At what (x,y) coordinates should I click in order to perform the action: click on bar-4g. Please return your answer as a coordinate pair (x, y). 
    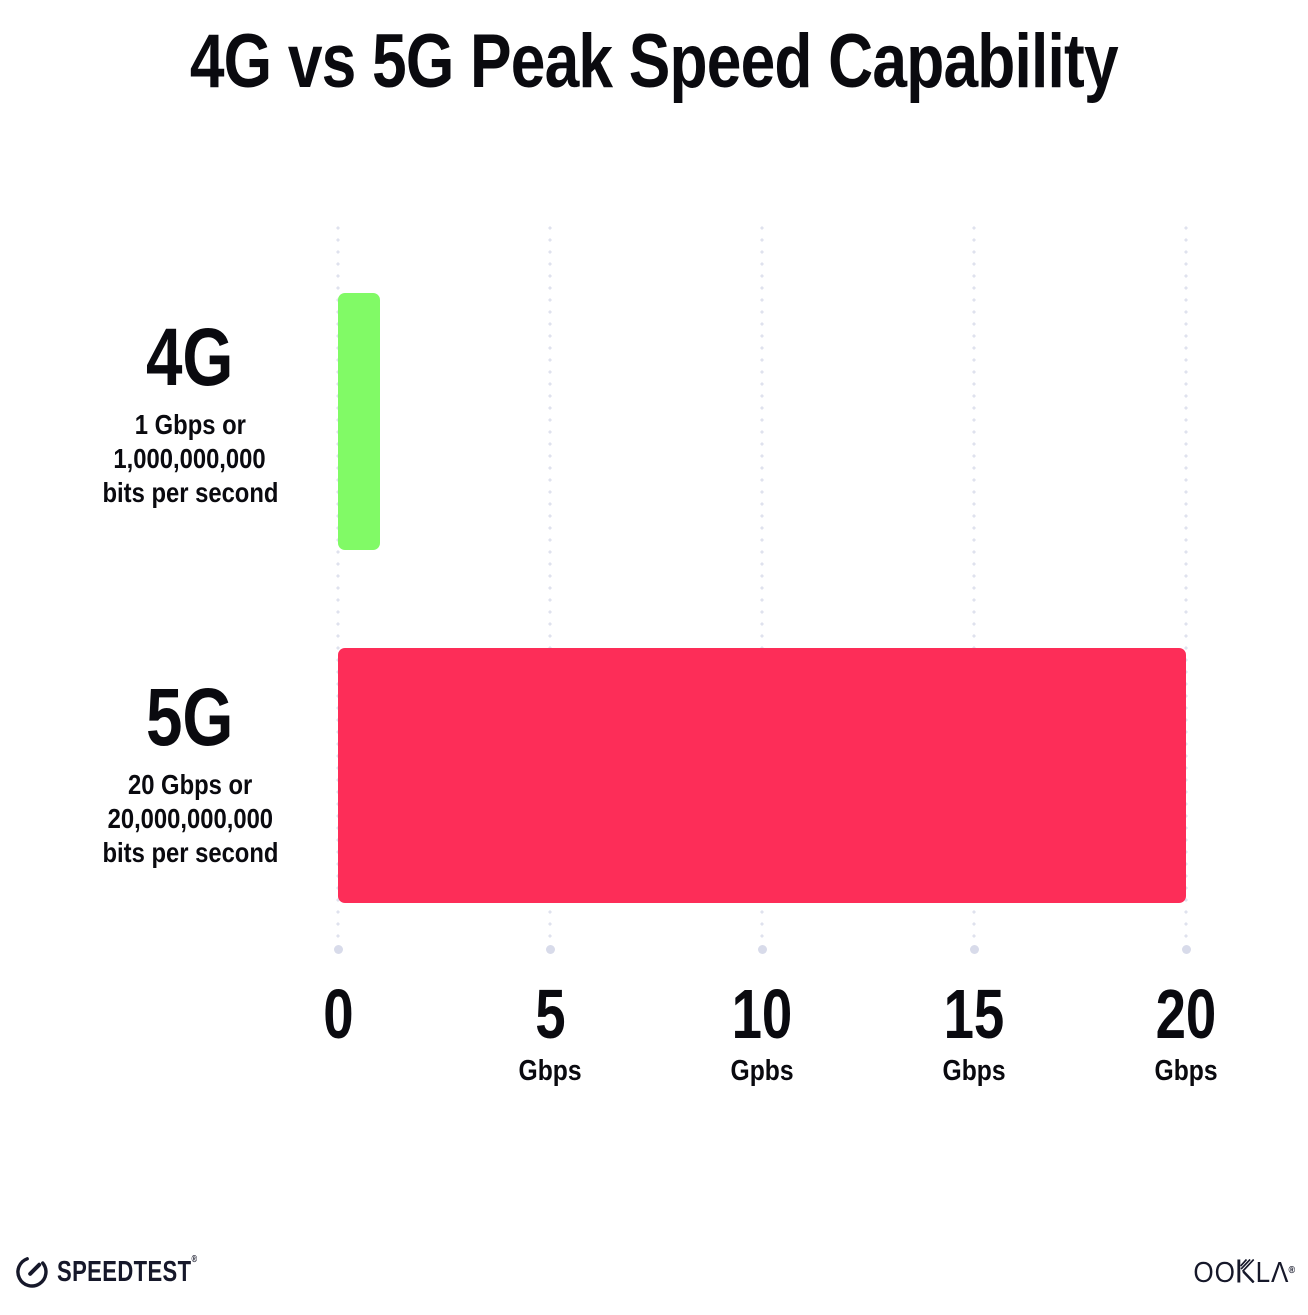
    Looking at the image, I should click on (359, 421).